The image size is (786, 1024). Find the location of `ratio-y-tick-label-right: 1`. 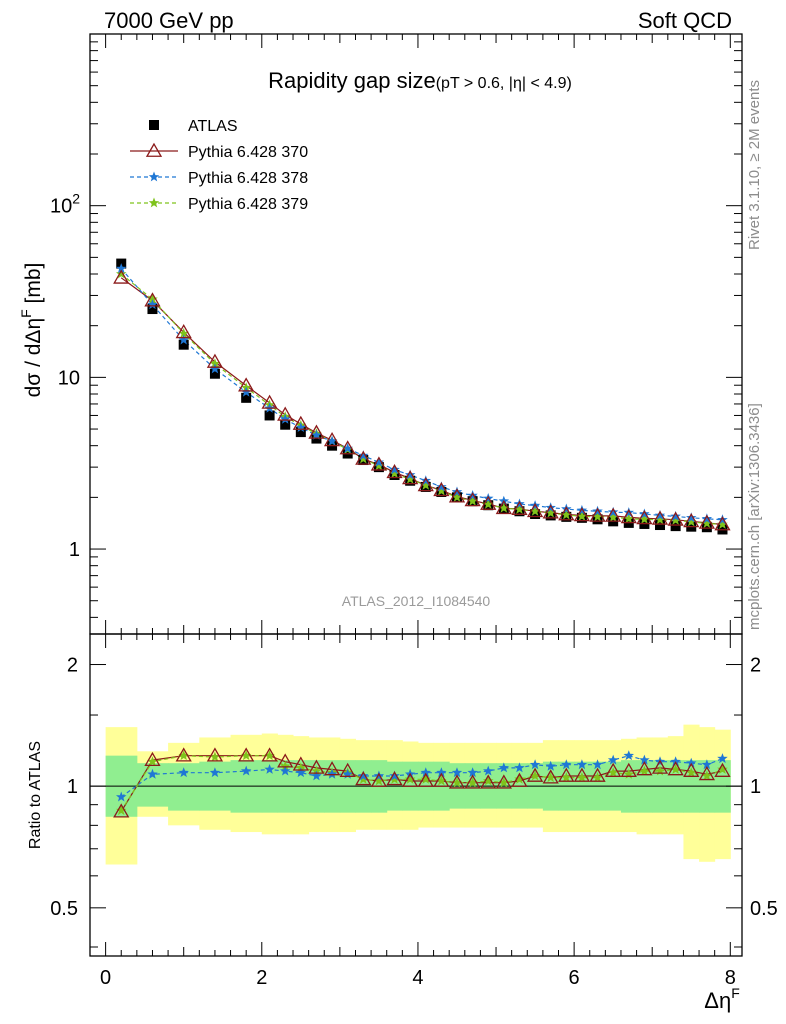

ratio-y-tick-label-right: 1 is located at coordinates (755, 787).